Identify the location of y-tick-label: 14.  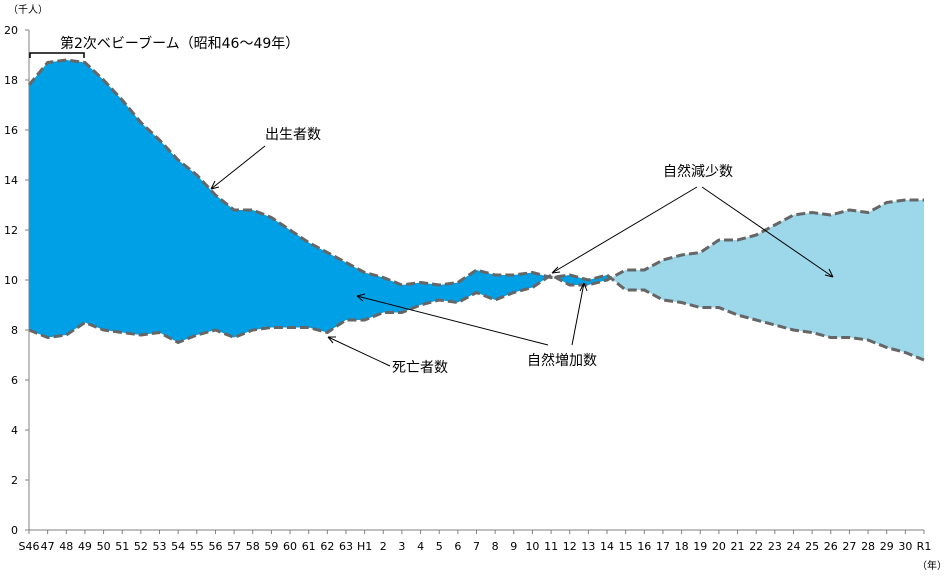
(11, 180).